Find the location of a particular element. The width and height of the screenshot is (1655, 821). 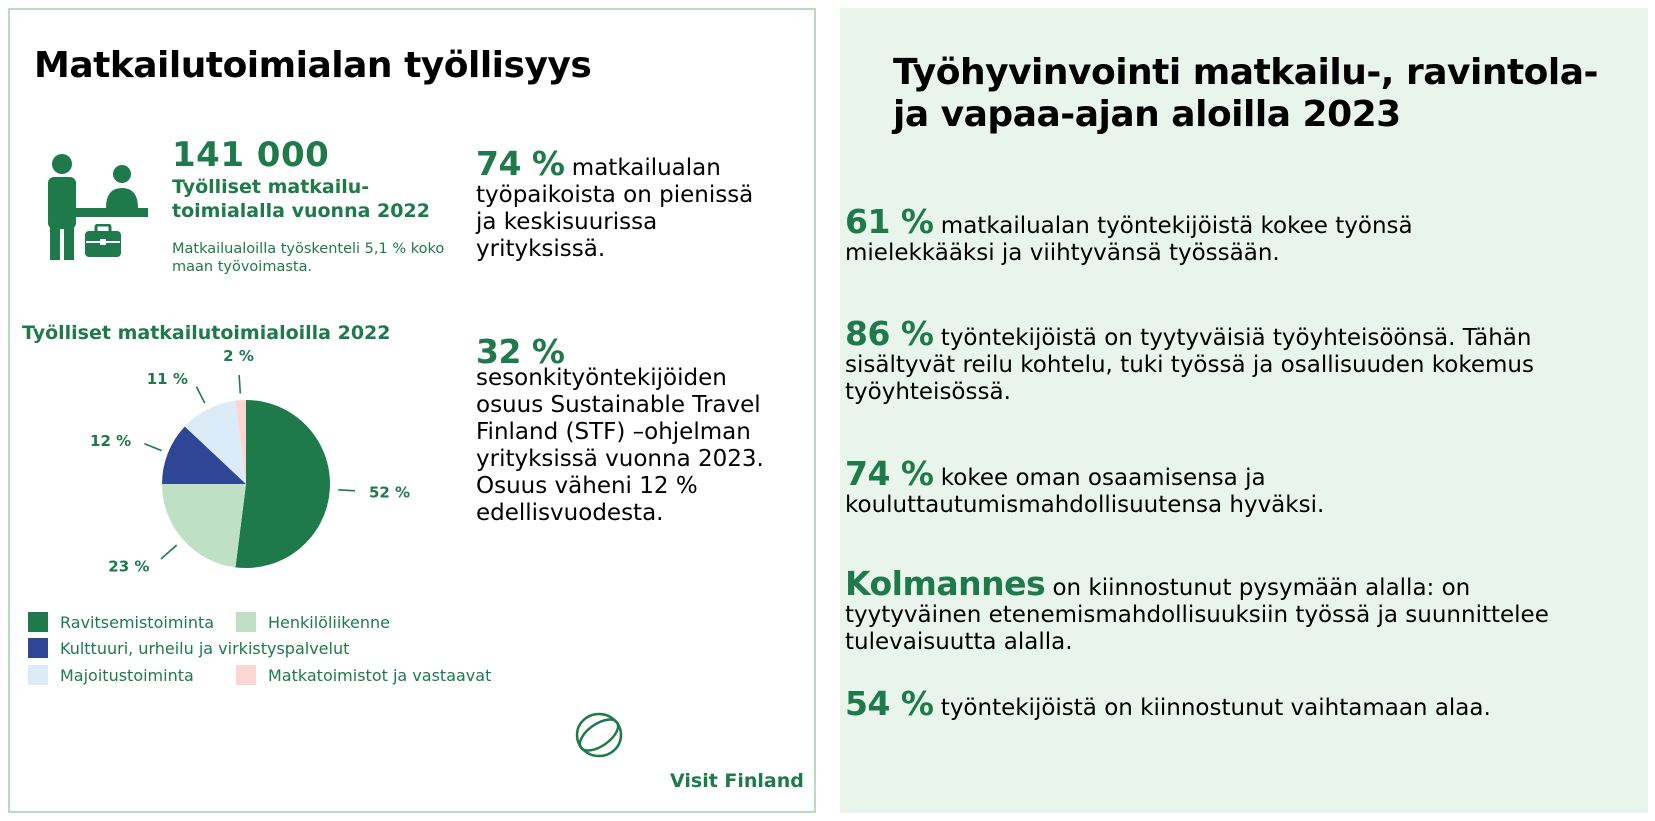

pie-data-label: 11 % is located at coordinates (167, 379).